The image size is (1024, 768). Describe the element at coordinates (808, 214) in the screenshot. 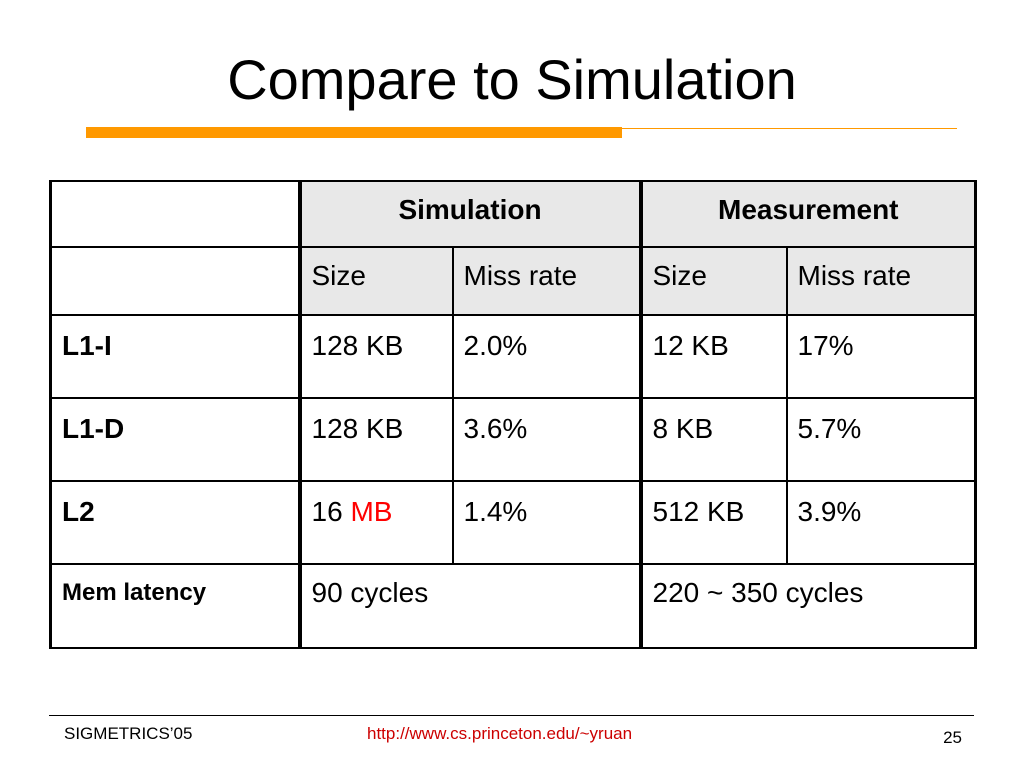

I see `measurement-header: Measurement` at that location.